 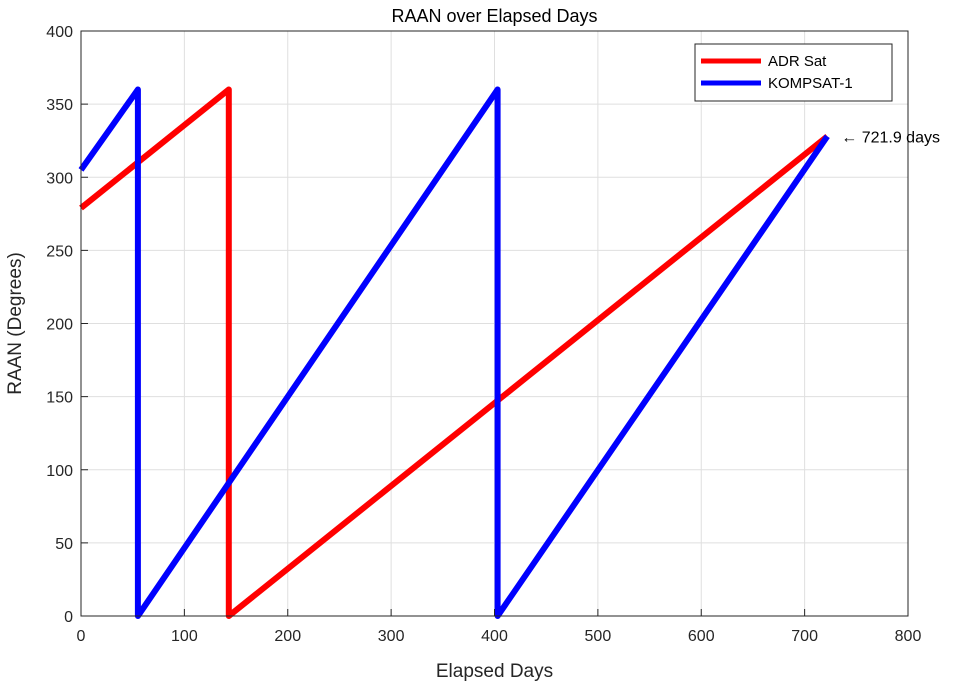 What do you see at coordinates (287, 636) in the screenshot?
I see `x-tick-label: 200` at bounding box center [287, 636].